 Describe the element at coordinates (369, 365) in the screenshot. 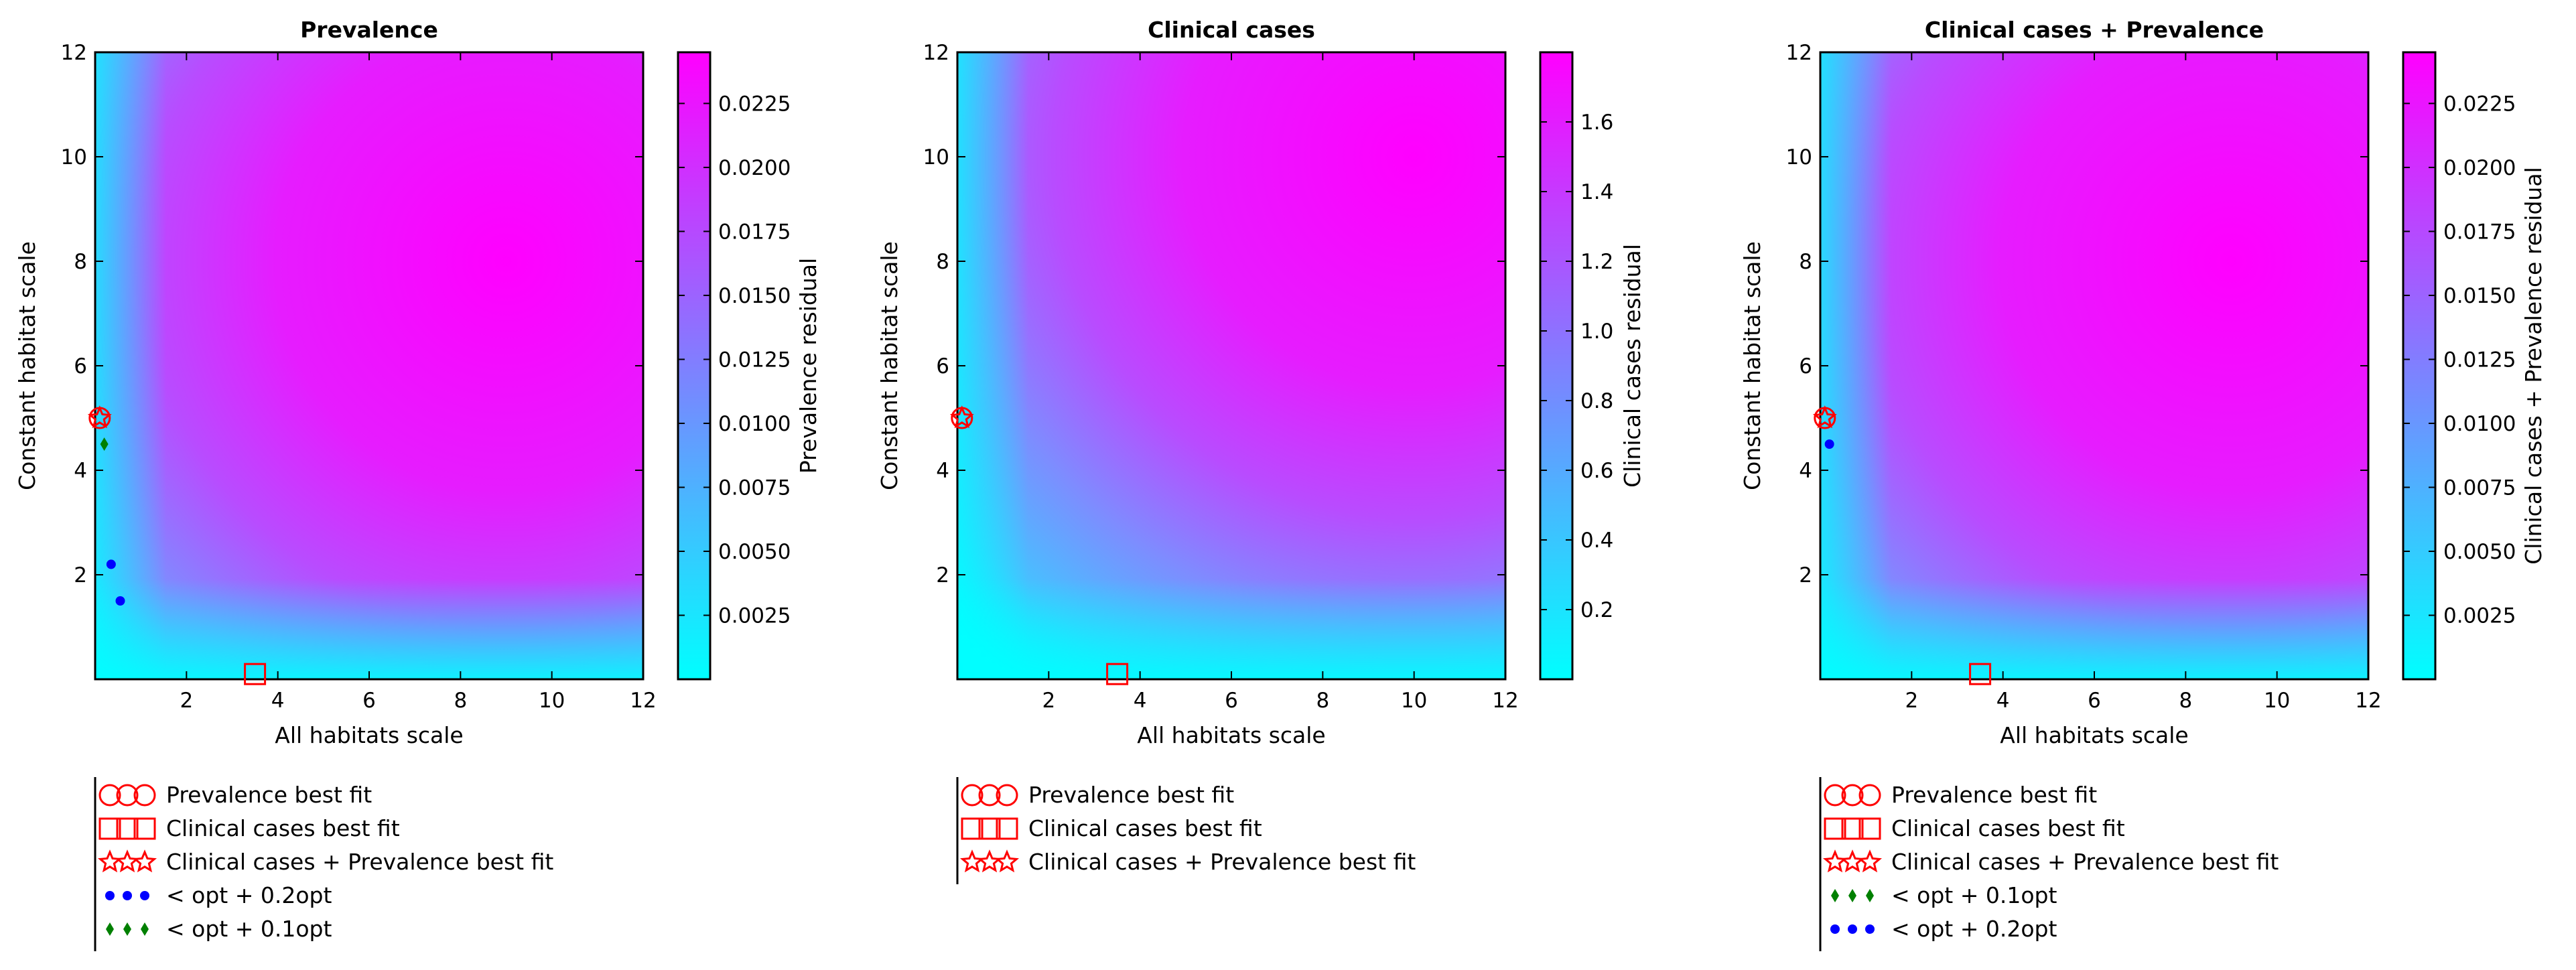

I see `heatmap` at that location.